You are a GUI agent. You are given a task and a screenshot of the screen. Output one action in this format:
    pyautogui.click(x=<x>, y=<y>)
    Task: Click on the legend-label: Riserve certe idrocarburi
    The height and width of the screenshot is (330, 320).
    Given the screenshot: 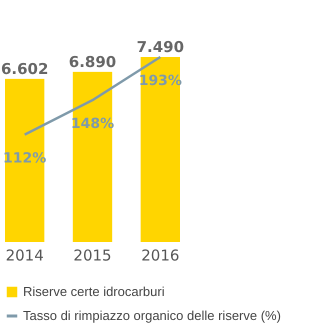 What is the action you would take?
    pyautogui.click(x=94, y=291)
    